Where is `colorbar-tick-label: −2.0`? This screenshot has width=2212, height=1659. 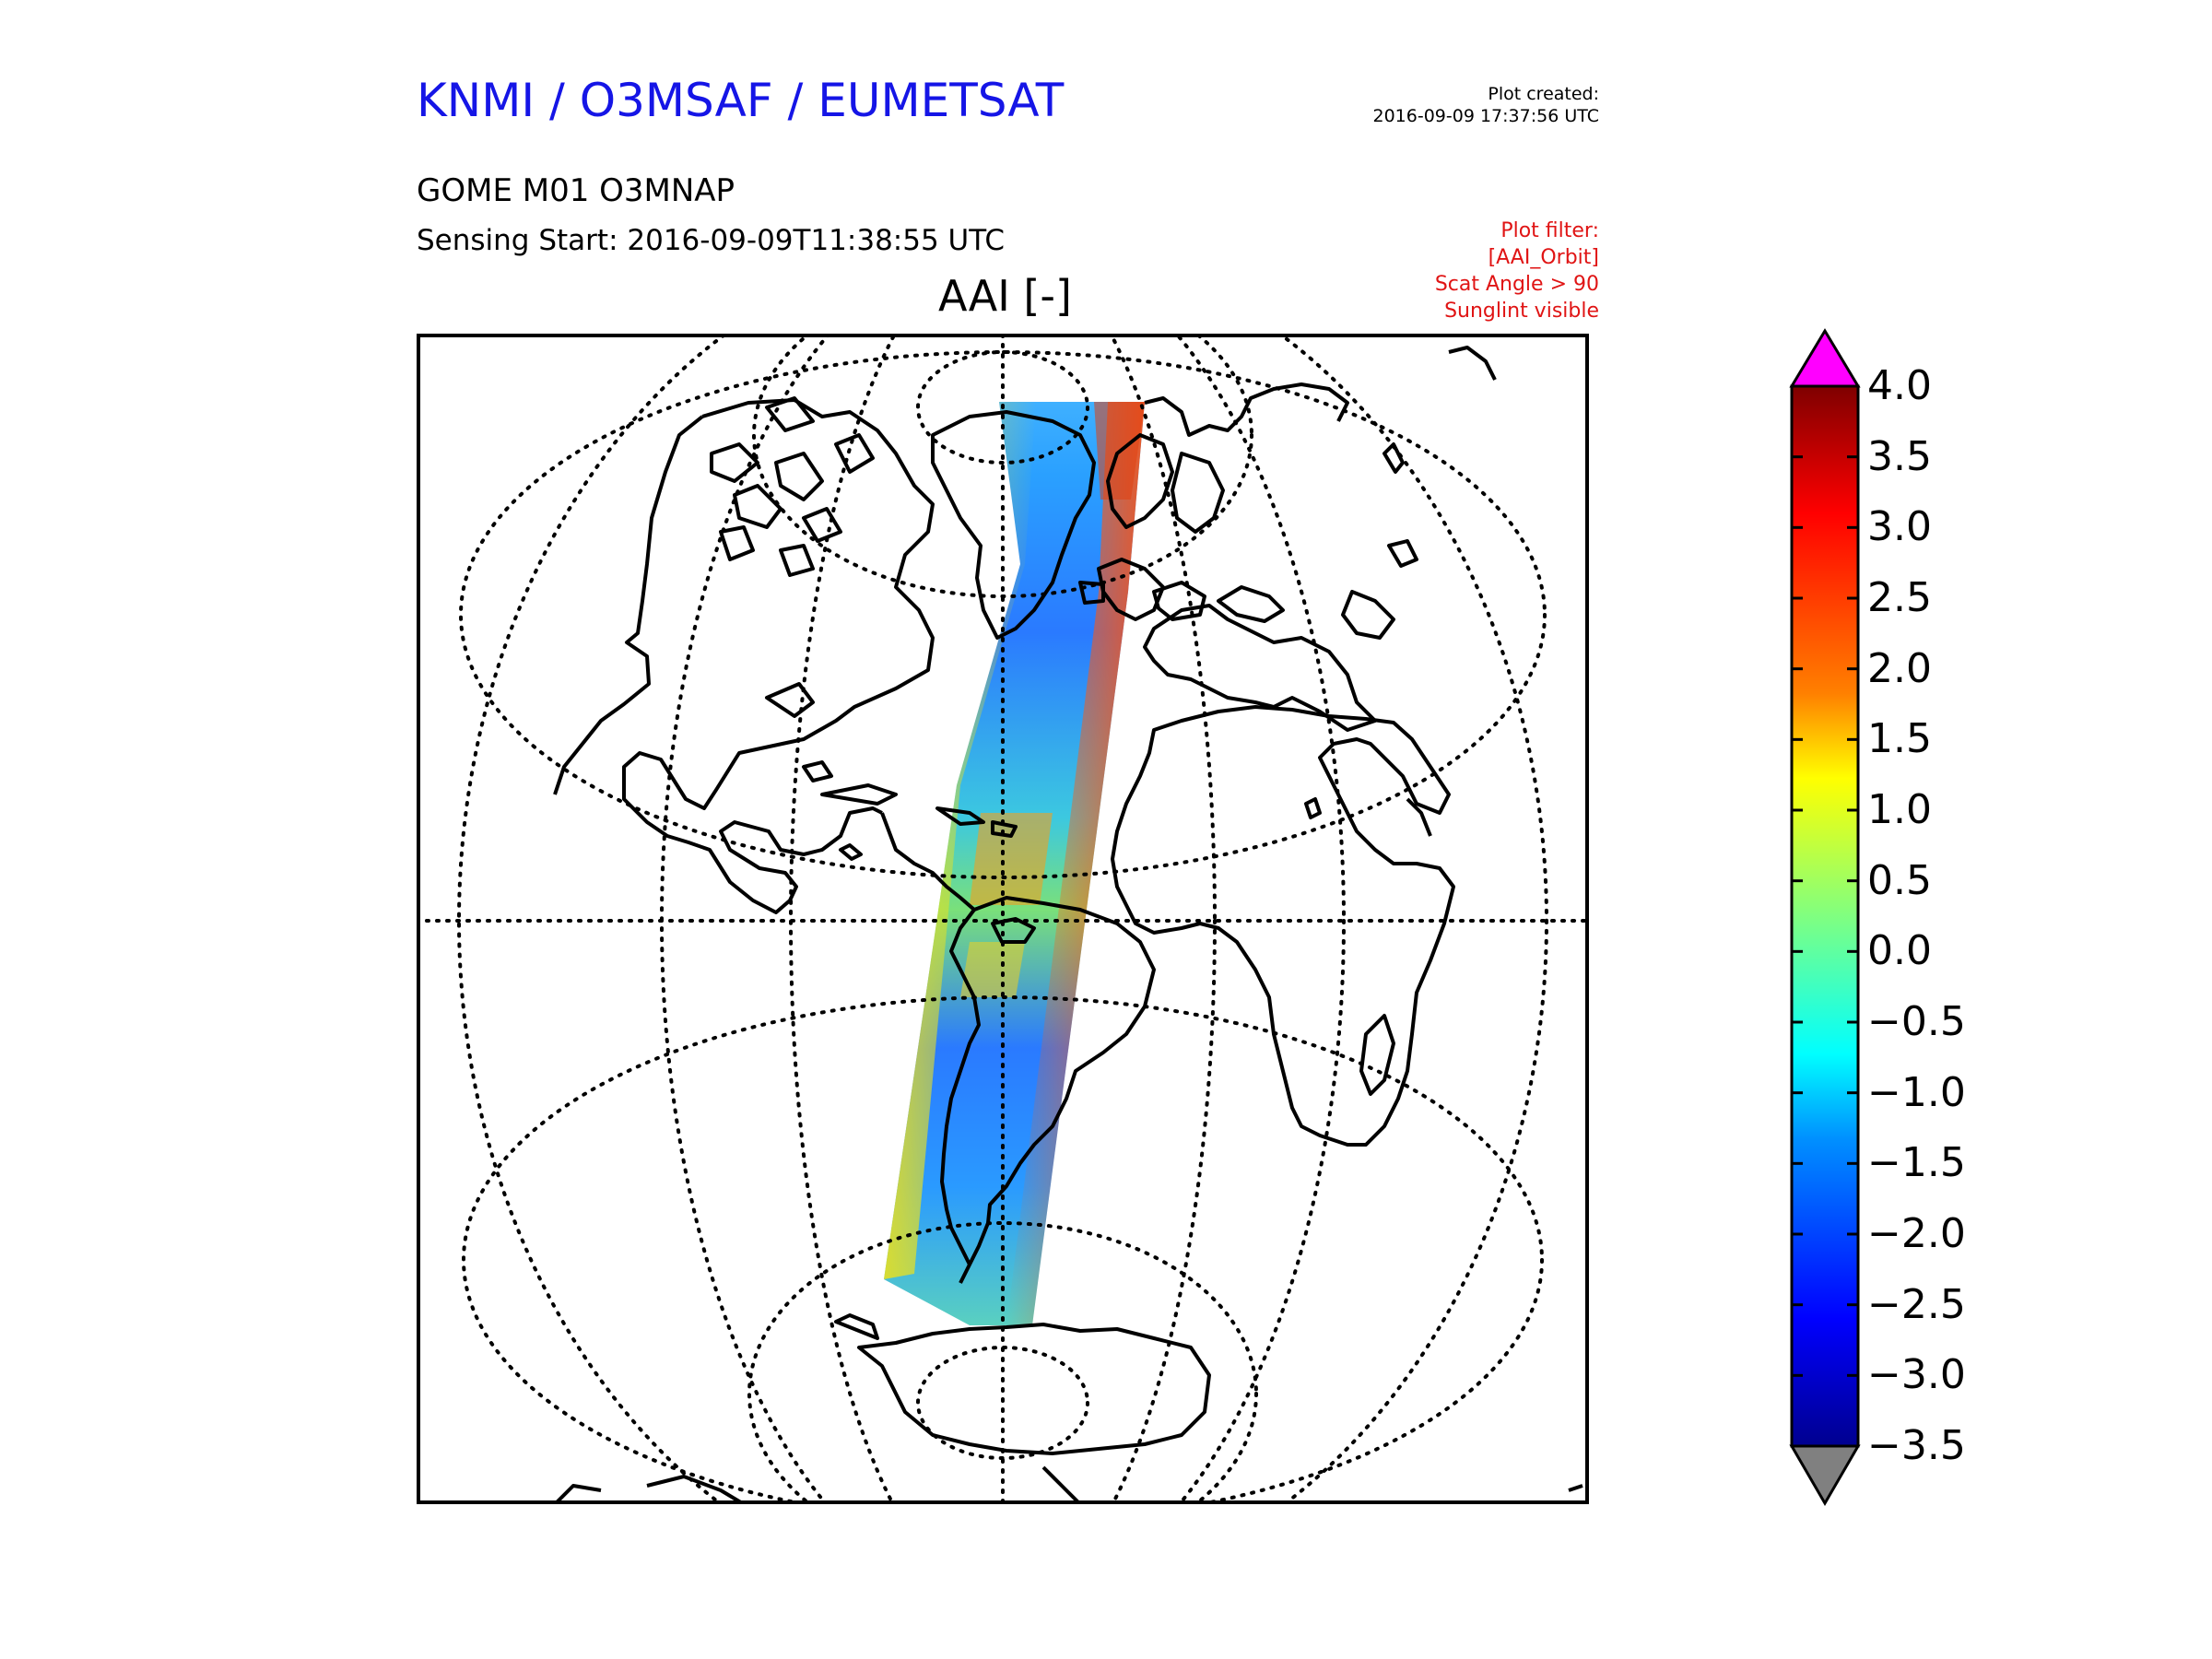 colorbar-tick-label: −2.0 is located at coordinates (1916, 1233).